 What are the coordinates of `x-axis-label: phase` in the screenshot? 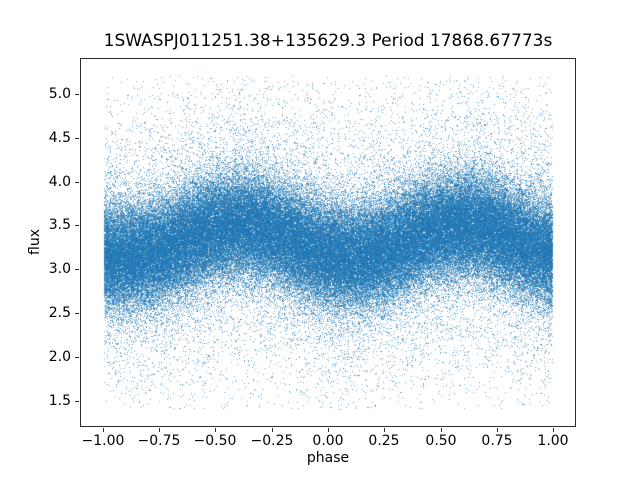 It's located at (328, 458).